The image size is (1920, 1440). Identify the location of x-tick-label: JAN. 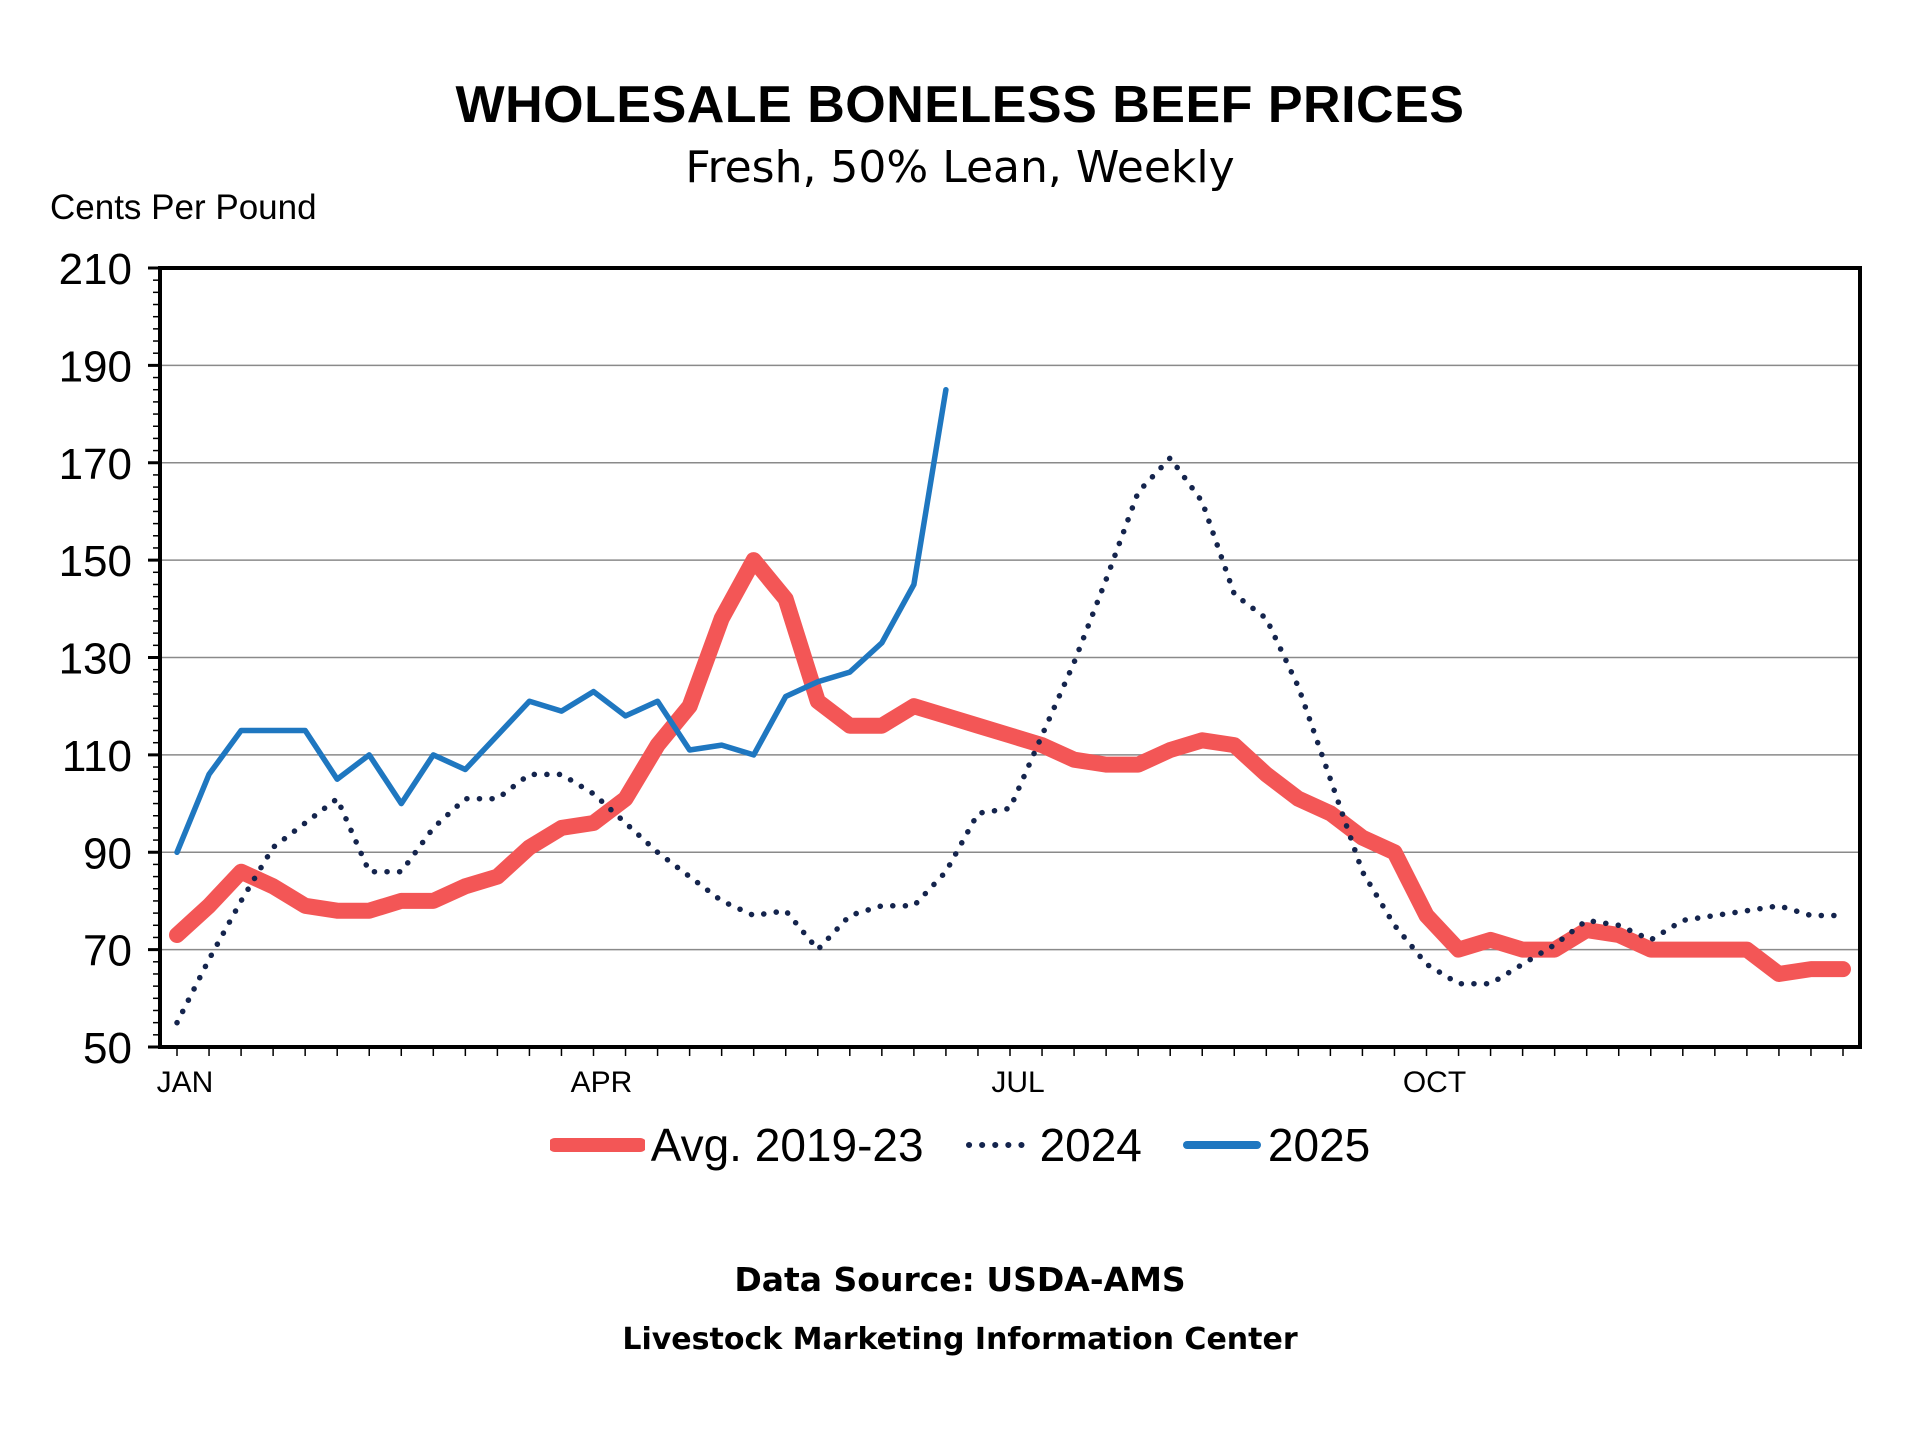
(185, 1082).